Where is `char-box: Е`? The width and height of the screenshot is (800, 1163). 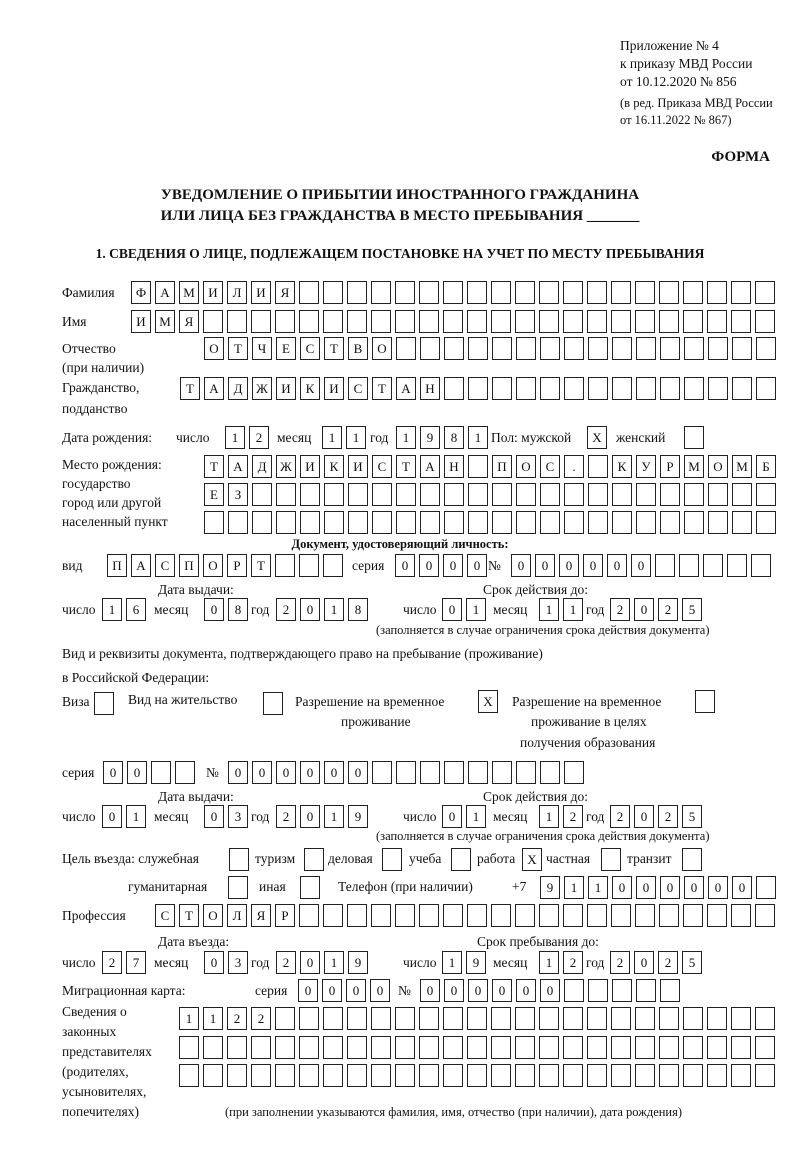 char-box: Е is located at coordinates (286, 348).